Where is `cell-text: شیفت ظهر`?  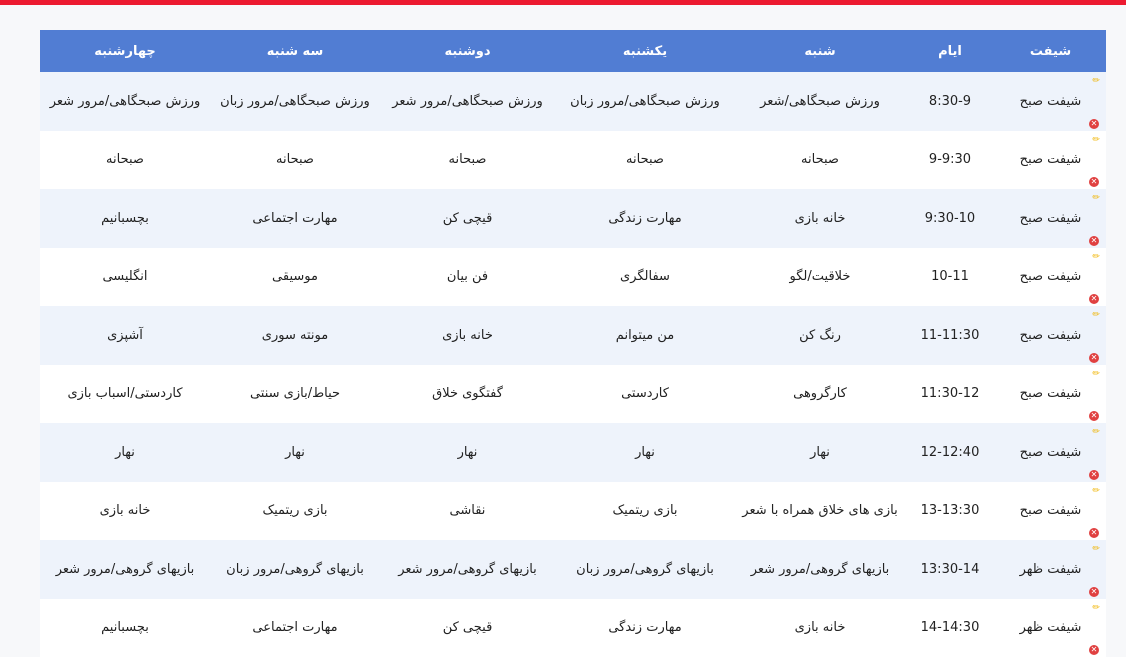 cell-text: شیفت ظهر is located at coordinates (1051, 569).